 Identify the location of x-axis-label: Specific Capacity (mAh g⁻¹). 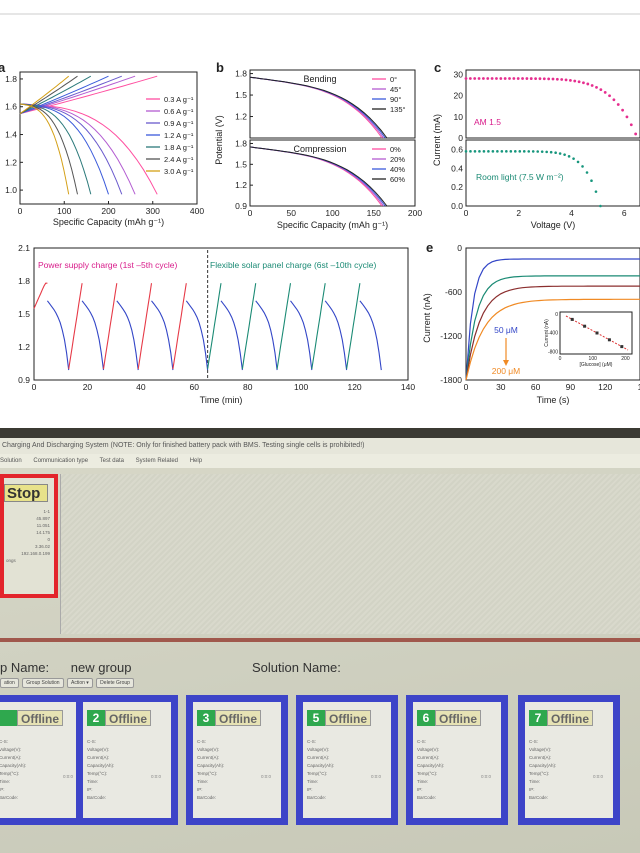
(332, 225).